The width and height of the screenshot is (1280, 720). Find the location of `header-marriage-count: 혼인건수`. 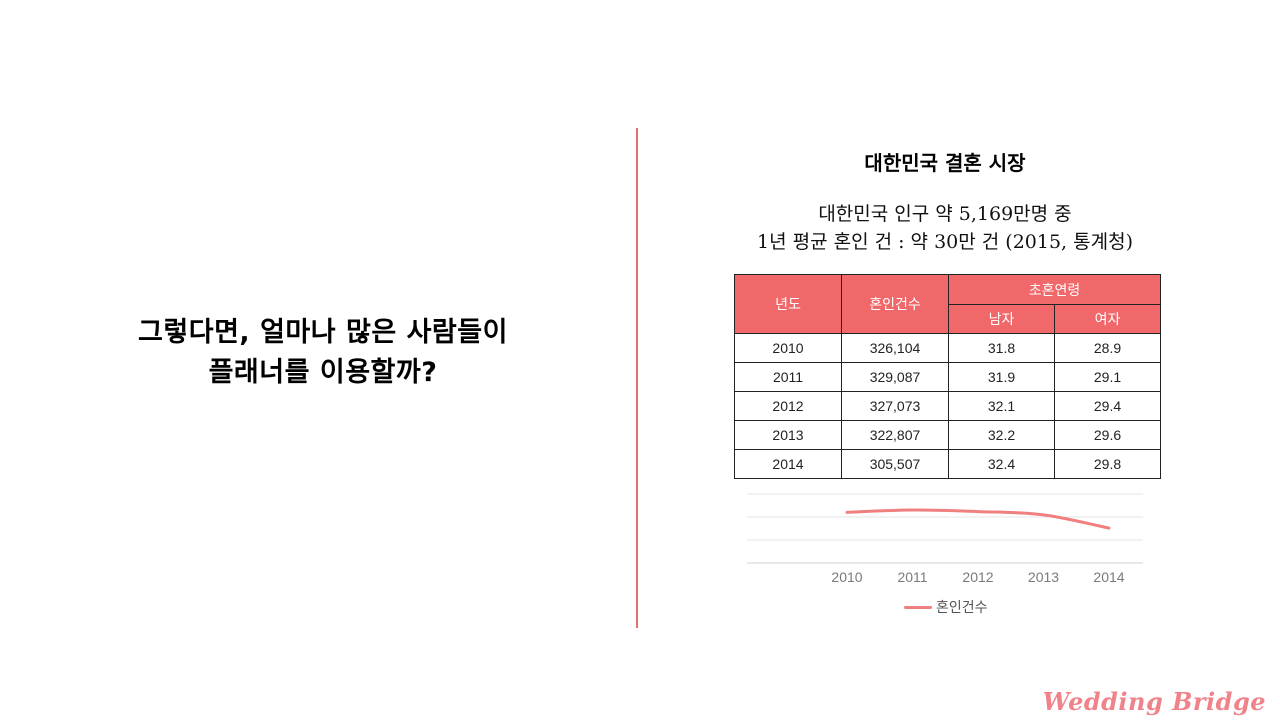

header-marriage-count: 혼인건수 is located at coordinates (895, 304).